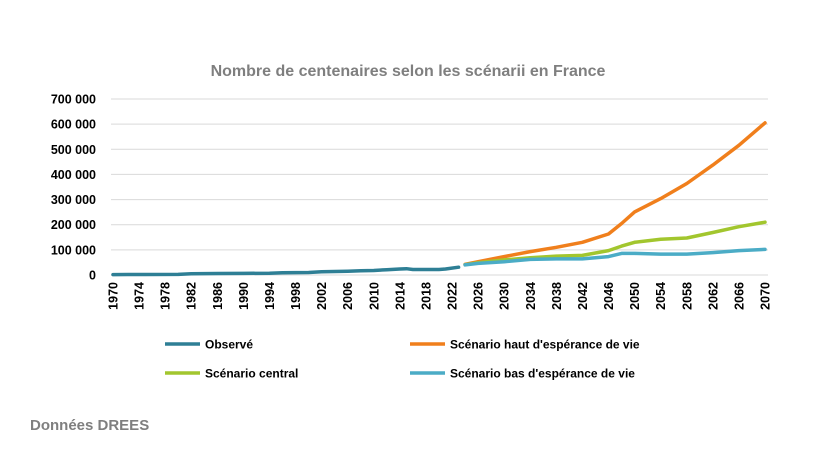  What do you see at coordinates (322, 296) in the screenshot?
I see `x-tick-label: 2002` at bounding box center [322, 296].